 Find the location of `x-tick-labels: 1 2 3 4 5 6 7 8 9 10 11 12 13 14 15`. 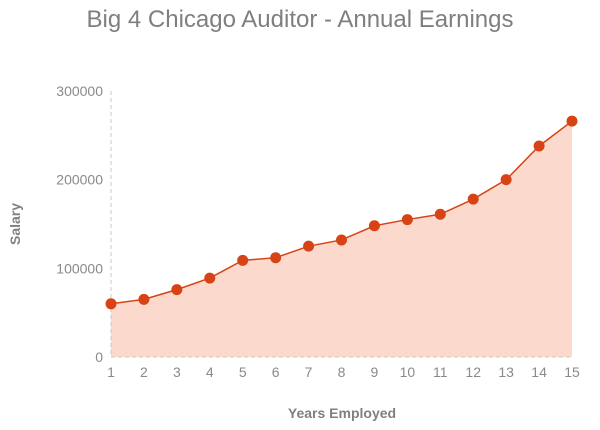

x-tick-labels: 1 2 3 4 5 6 7 8 9 10 11 12 13 14 15 is located at coordinates (343, 372).